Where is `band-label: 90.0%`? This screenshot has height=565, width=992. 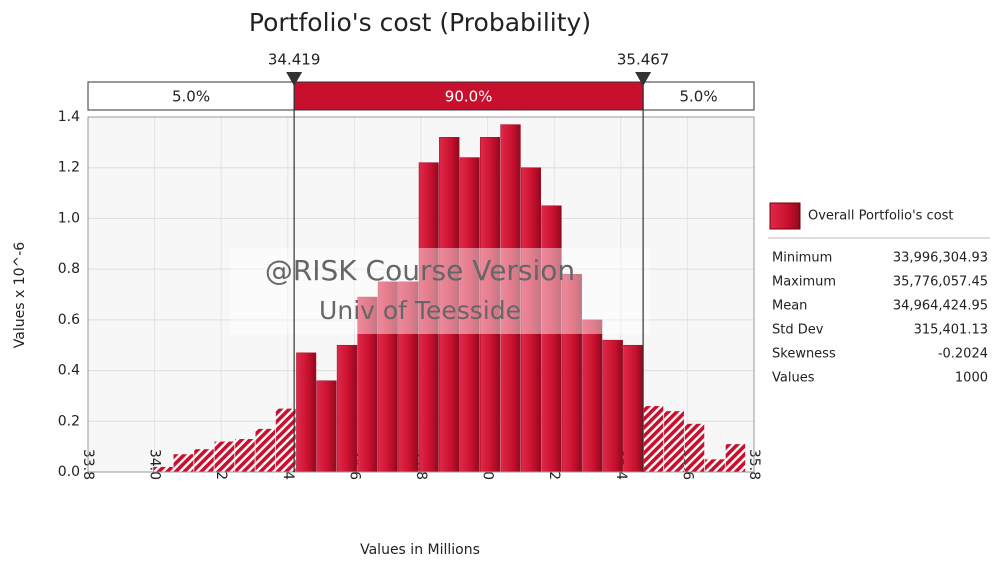
band-label: 90.0% is located at coordinates (469, 97).